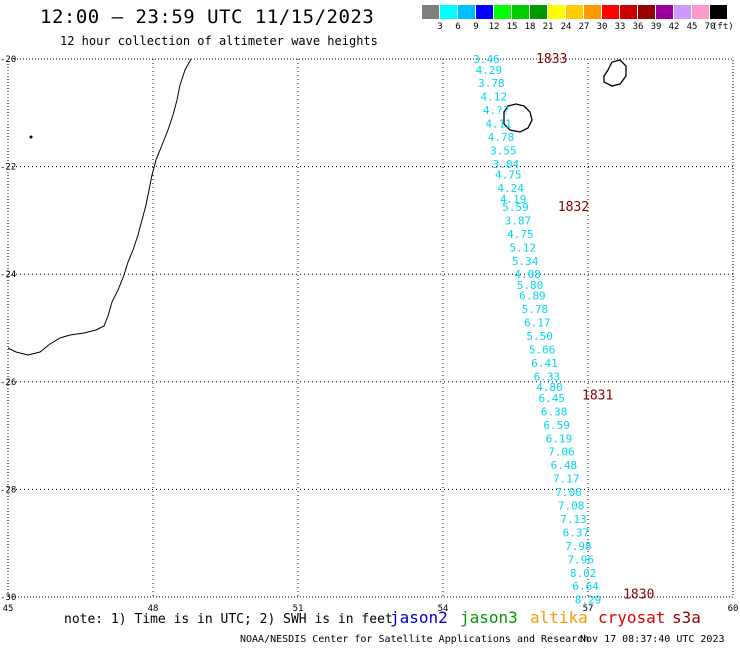  I want to click on colorbar-unit: (ft), so click(723, 27).